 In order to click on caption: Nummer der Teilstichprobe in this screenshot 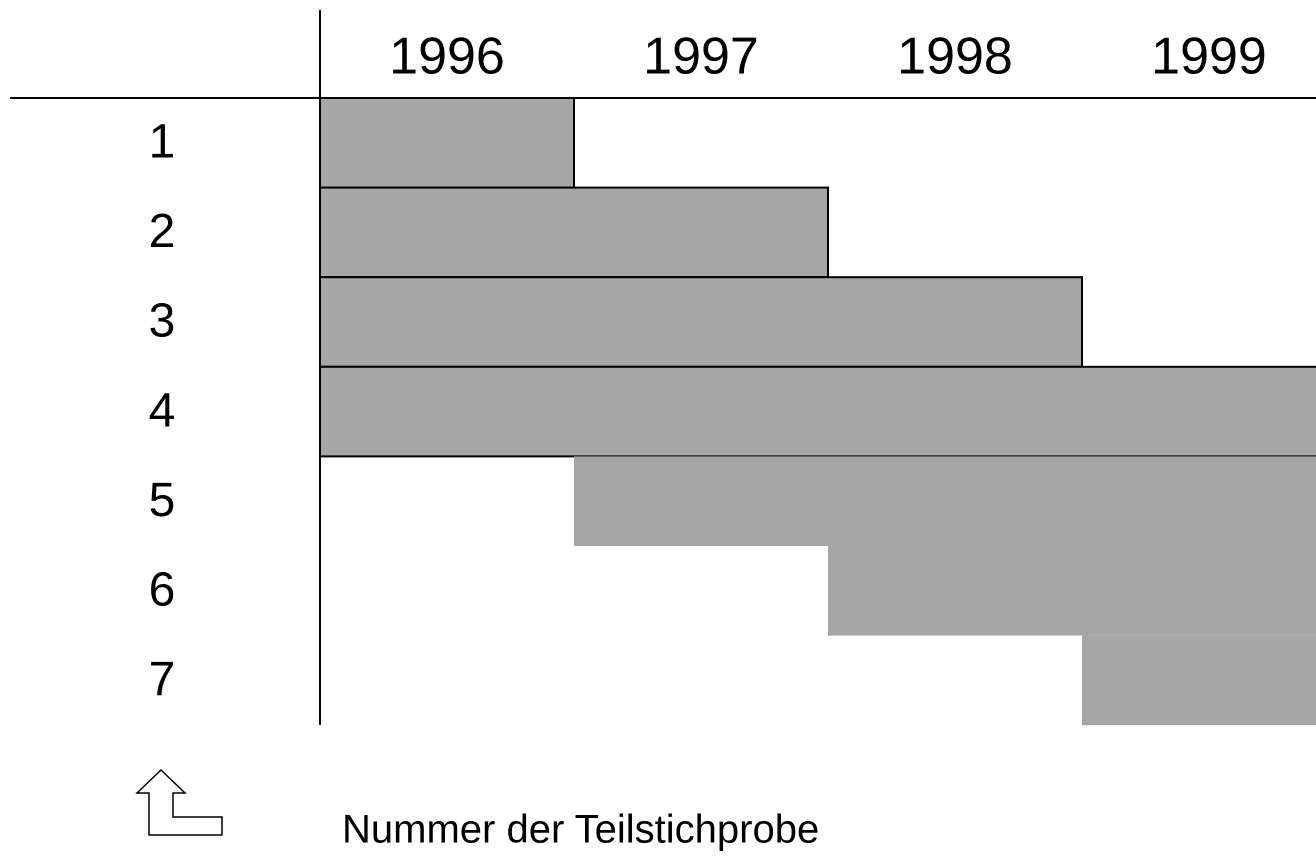, I will do `click(580, 830)`.